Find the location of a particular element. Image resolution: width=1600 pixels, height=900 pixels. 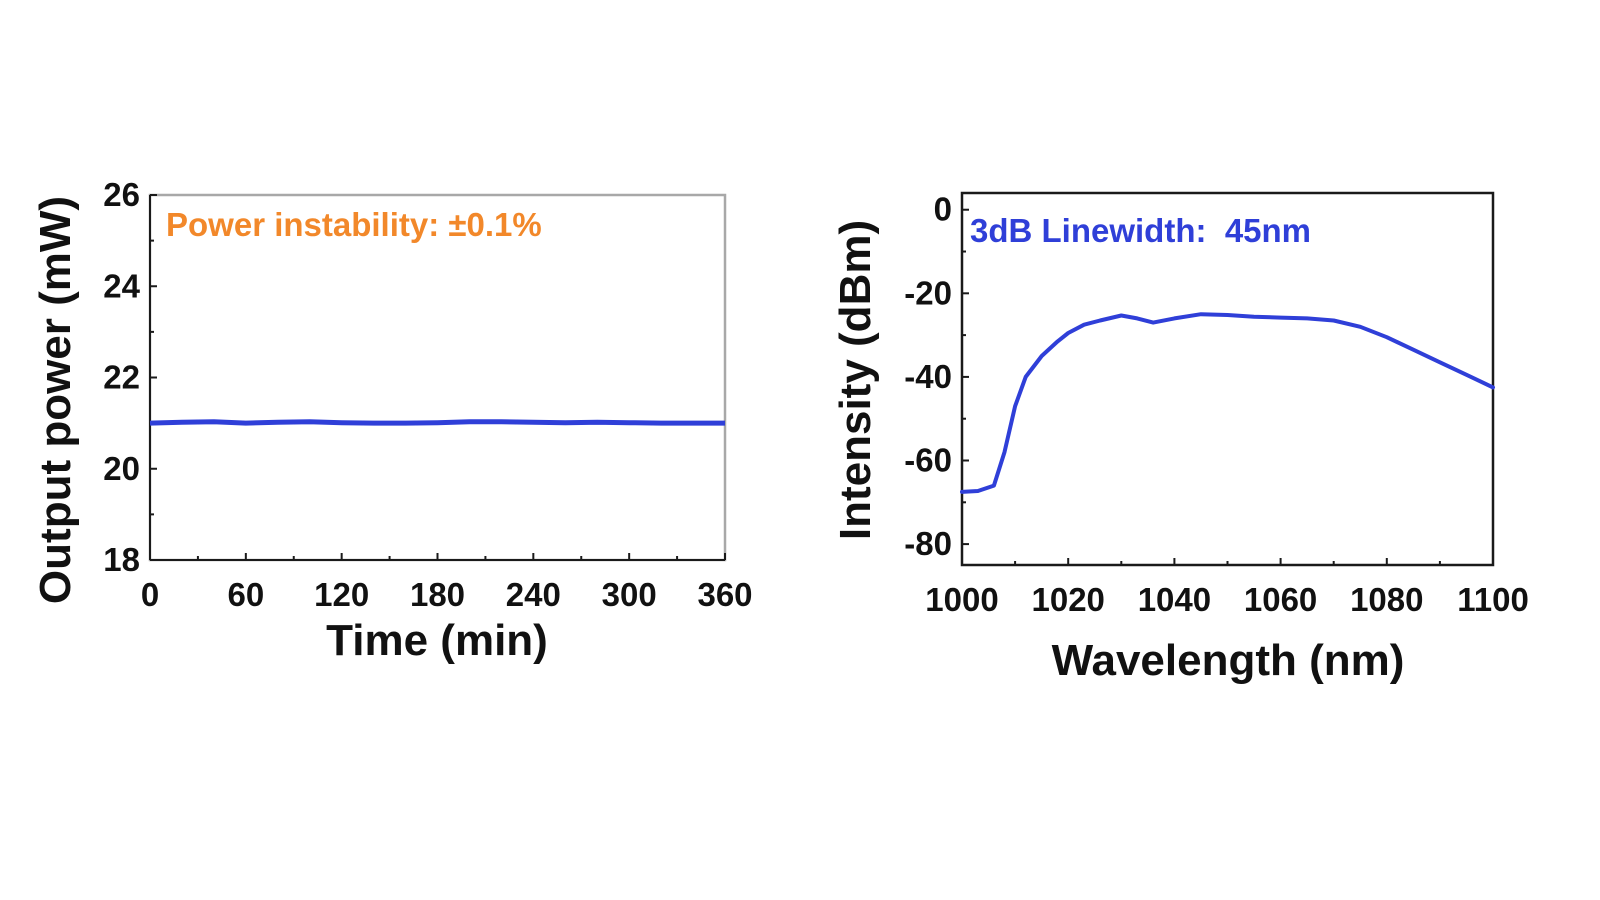

y-tick-label: 18 is located at coordinates (121, 559).